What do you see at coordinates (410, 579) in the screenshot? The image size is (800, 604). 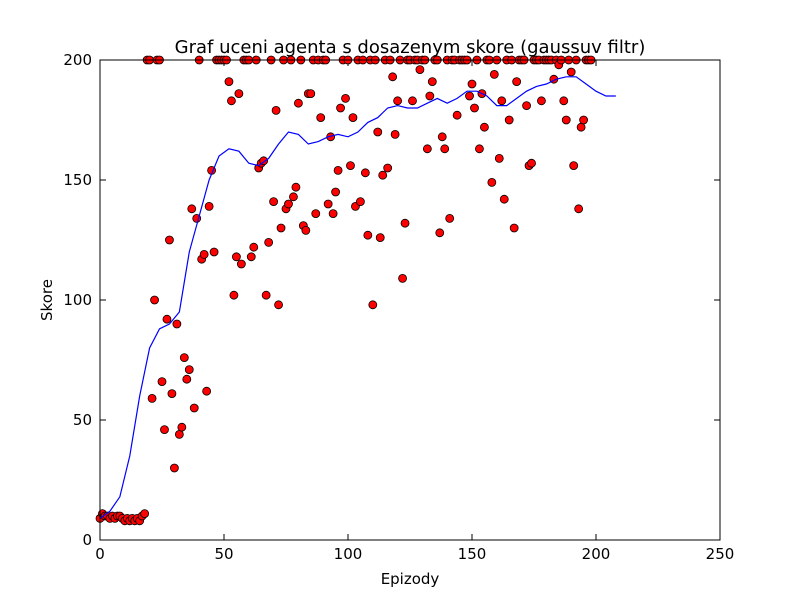 I see `x-axis-label: Epizody` at bounding box center [410, 579].